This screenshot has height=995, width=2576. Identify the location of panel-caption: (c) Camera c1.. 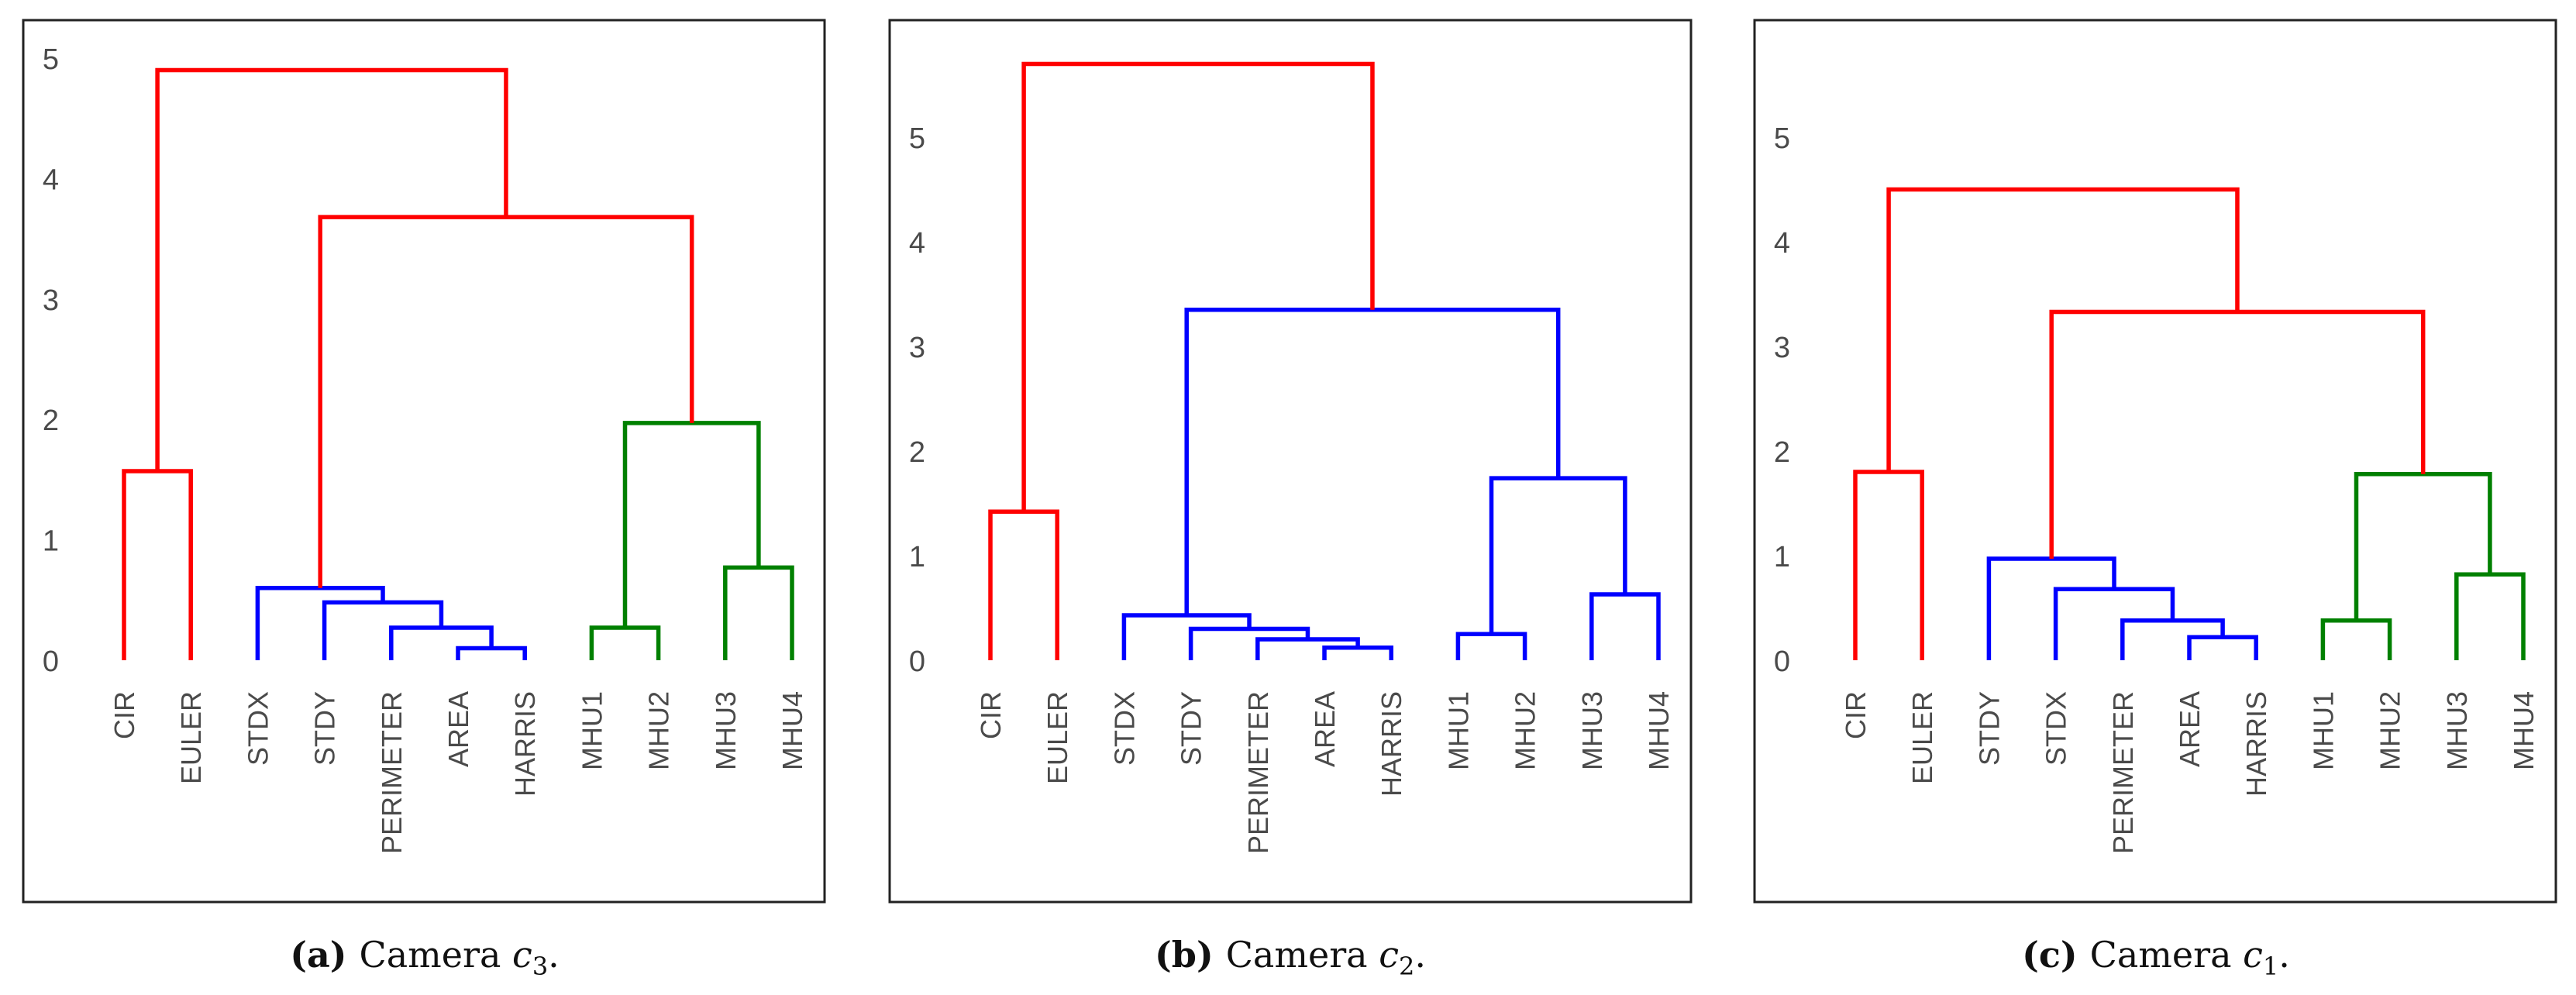
(2156, 957).